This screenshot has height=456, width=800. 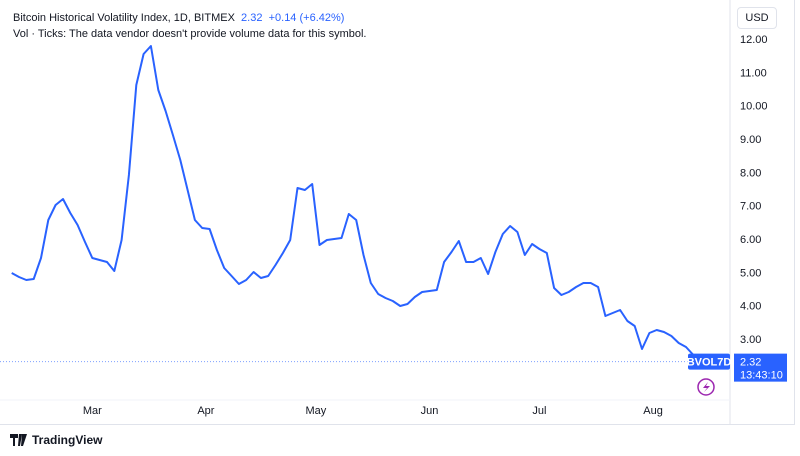 I want to click on y-tick-label: 9.00, so click(x=750, y=140).